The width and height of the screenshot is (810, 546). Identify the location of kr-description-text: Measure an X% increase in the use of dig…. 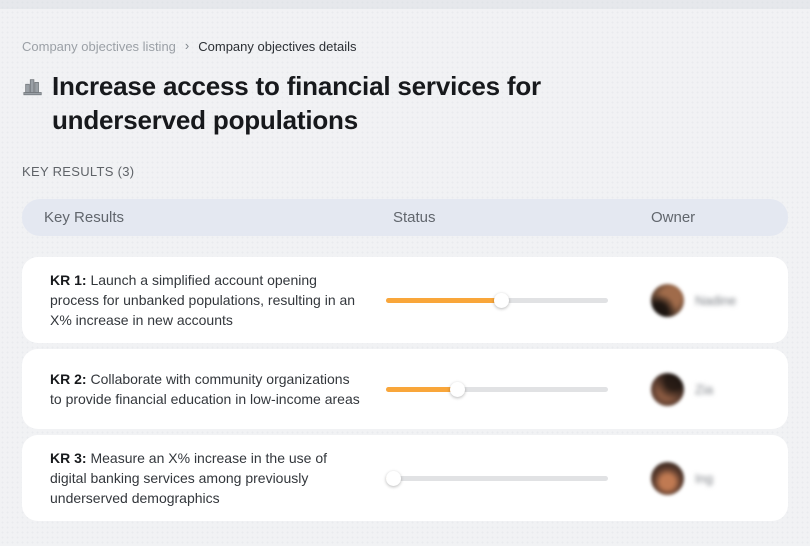
(189, 478).